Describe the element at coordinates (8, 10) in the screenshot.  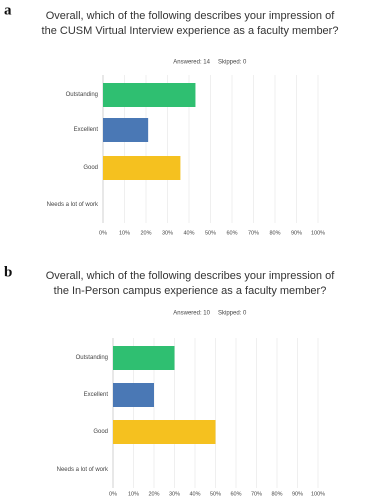
I see `panel-label: a` at that location.